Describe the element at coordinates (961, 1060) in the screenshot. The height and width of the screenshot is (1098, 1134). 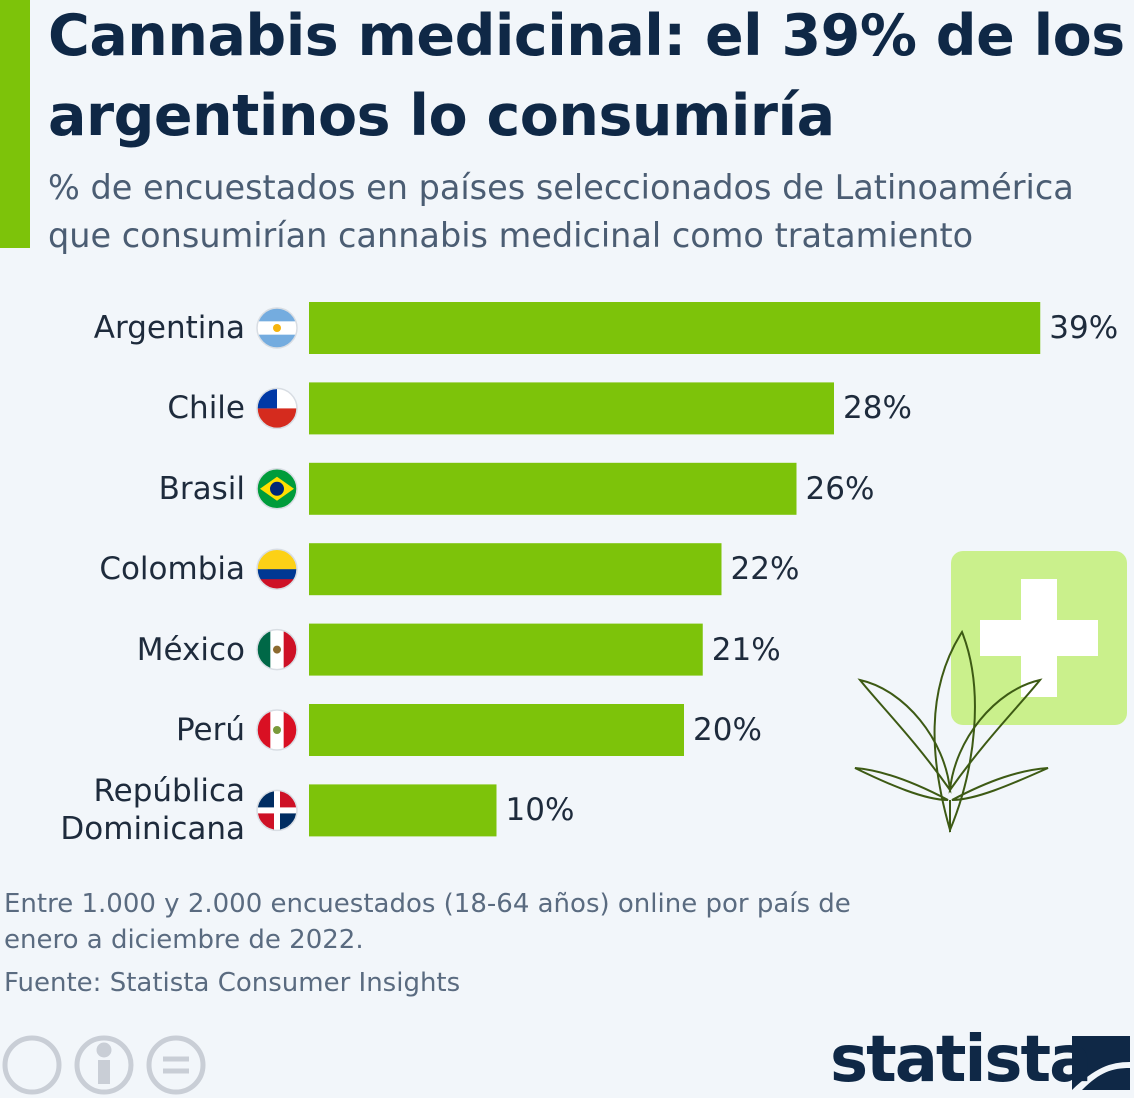
I see `logo: statista` at that location.